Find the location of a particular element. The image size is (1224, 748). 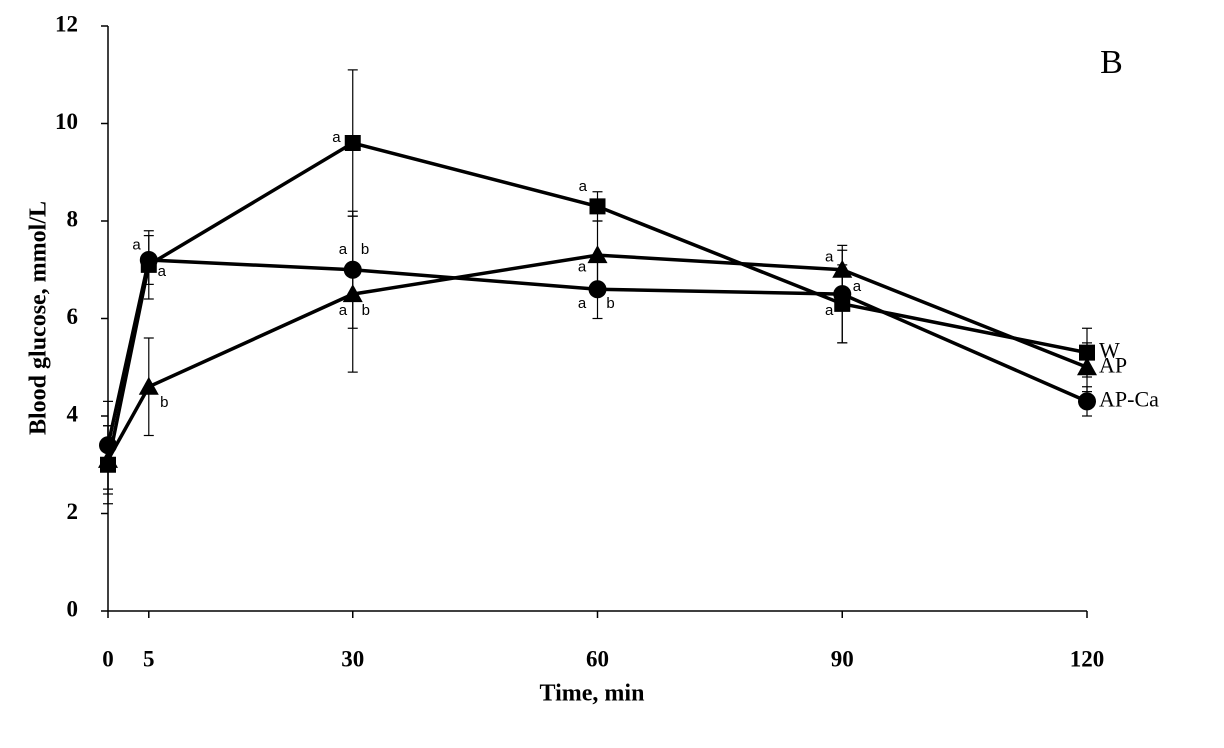

y-tick-label: 2 is located at coordinates (73, 511).